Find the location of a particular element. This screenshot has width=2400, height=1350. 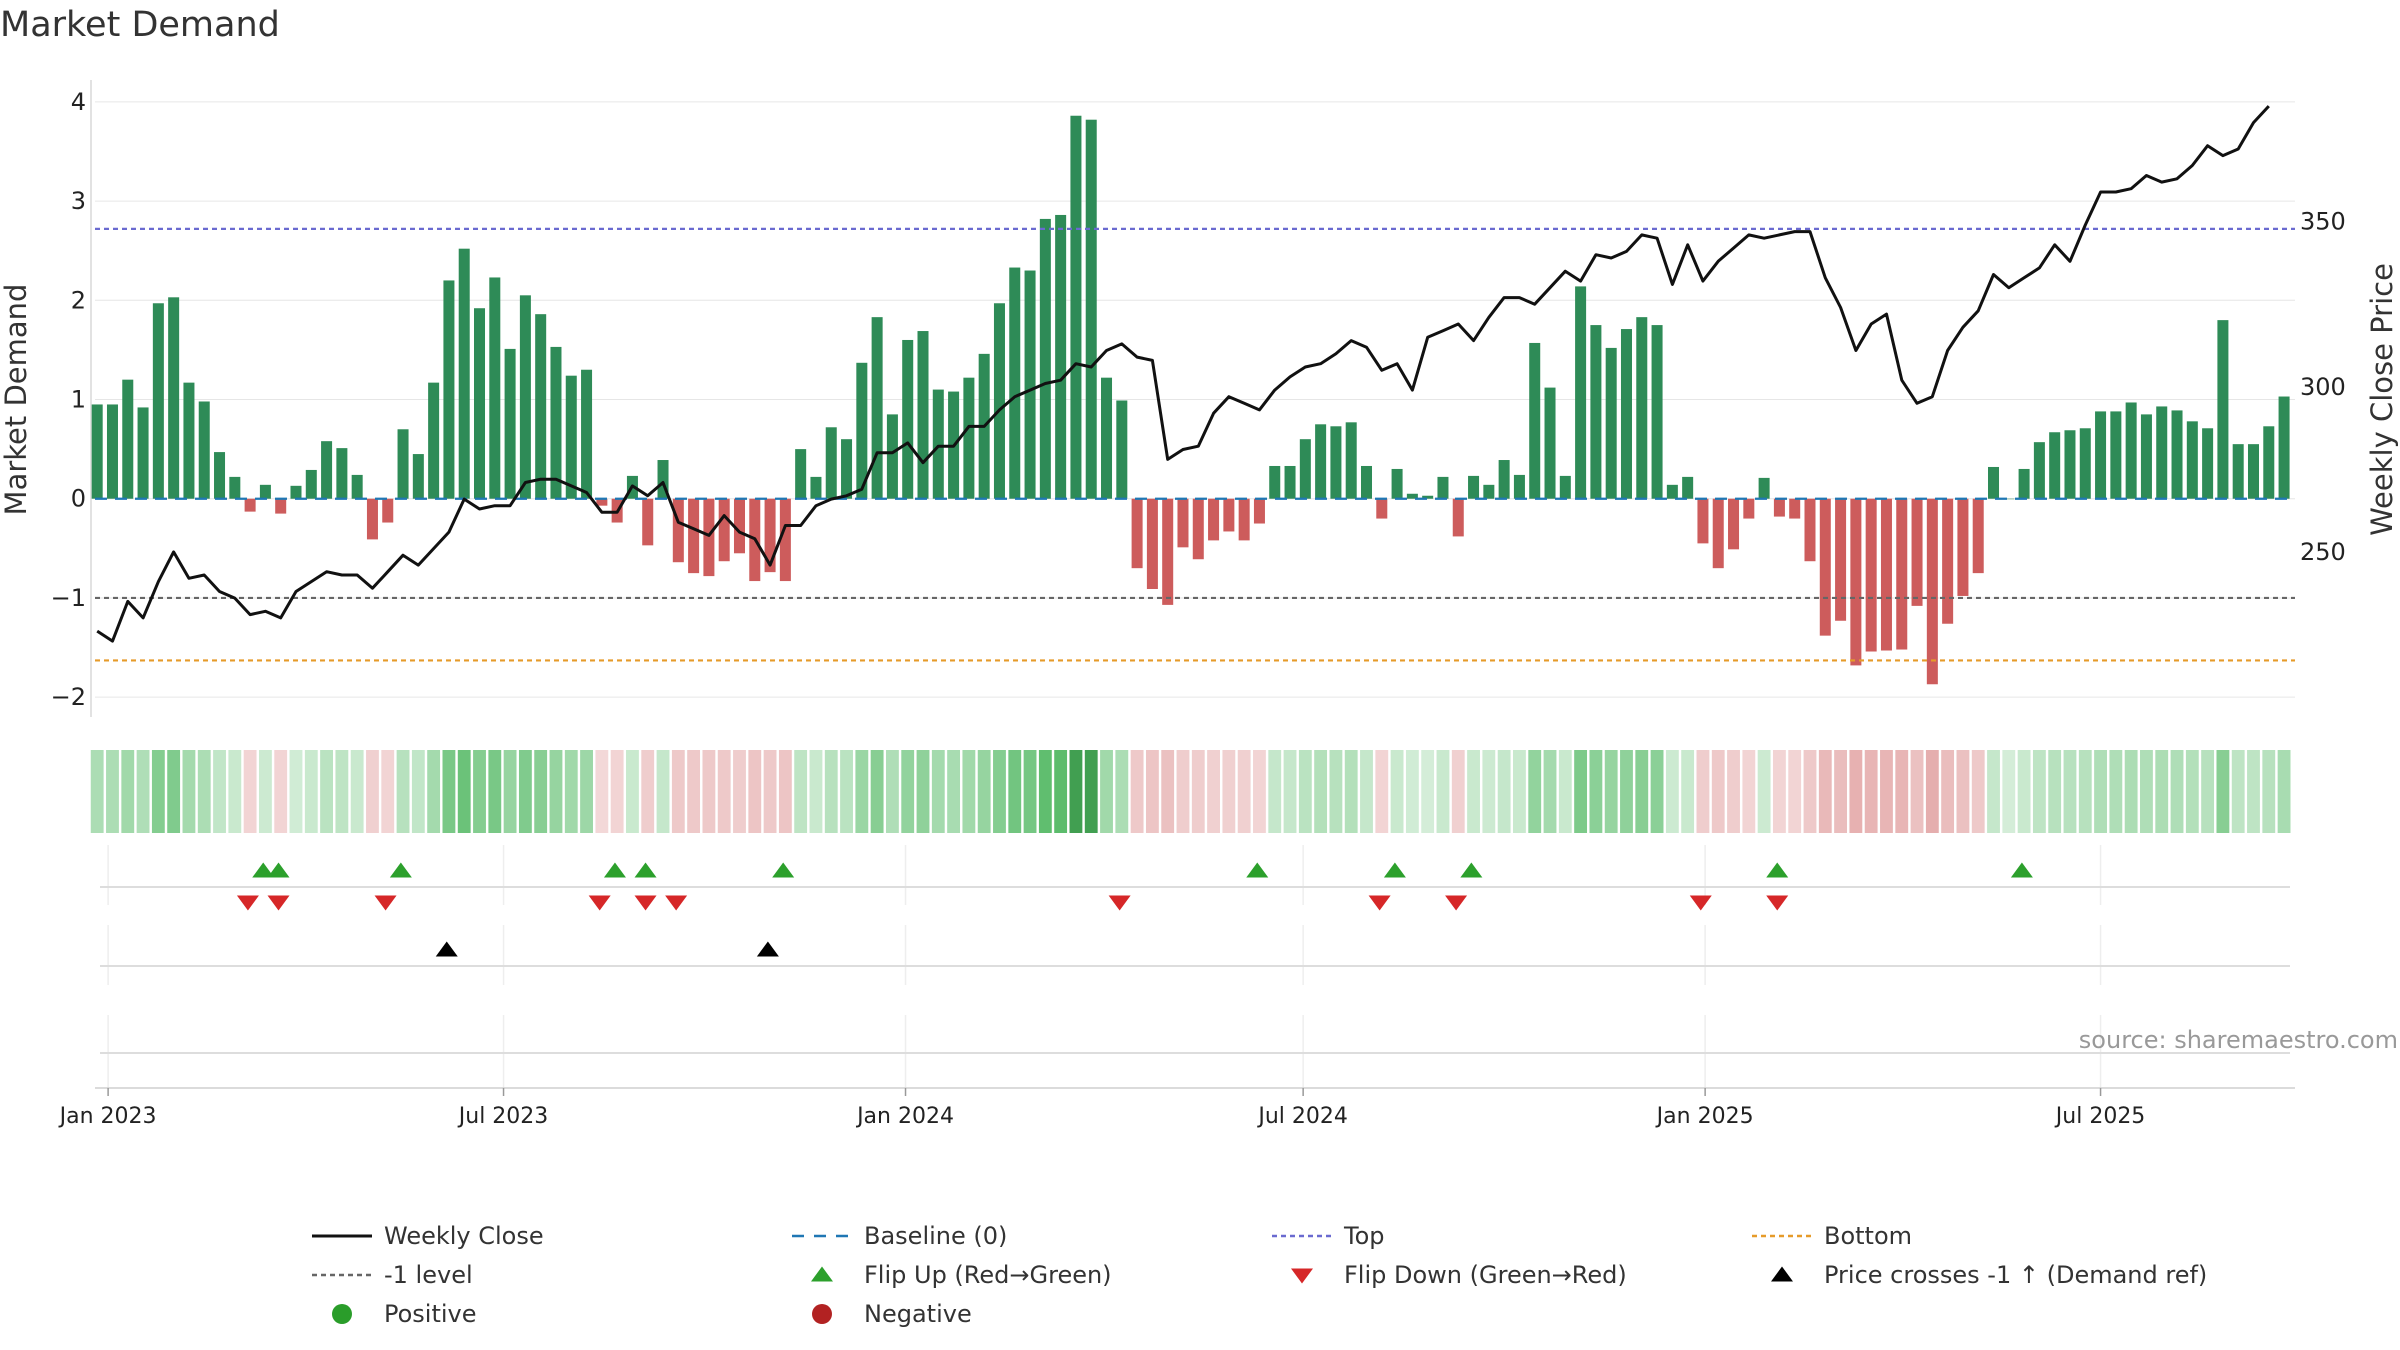

y2-axis-title: Weekly Close Price is located at coordinates (2382, 399).